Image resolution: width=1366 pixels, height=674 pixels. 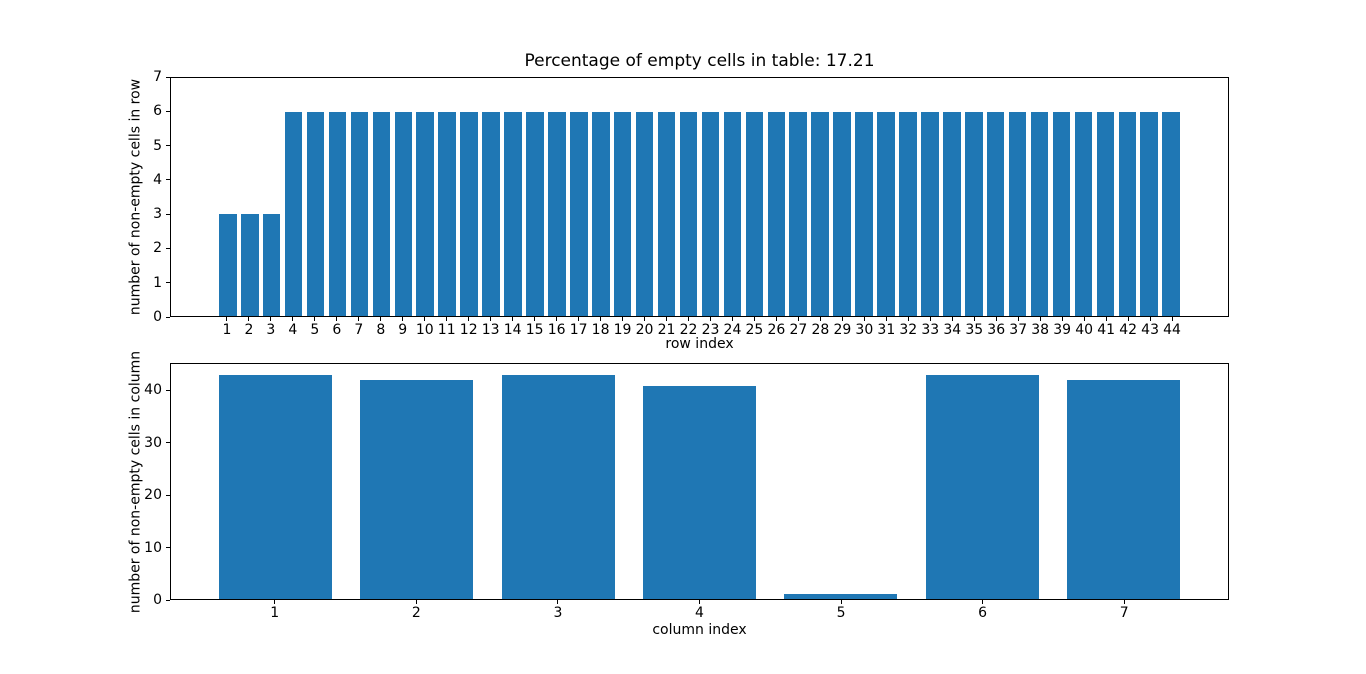 I want to click on x-axis-label: column index, so click(x=699, y=630).